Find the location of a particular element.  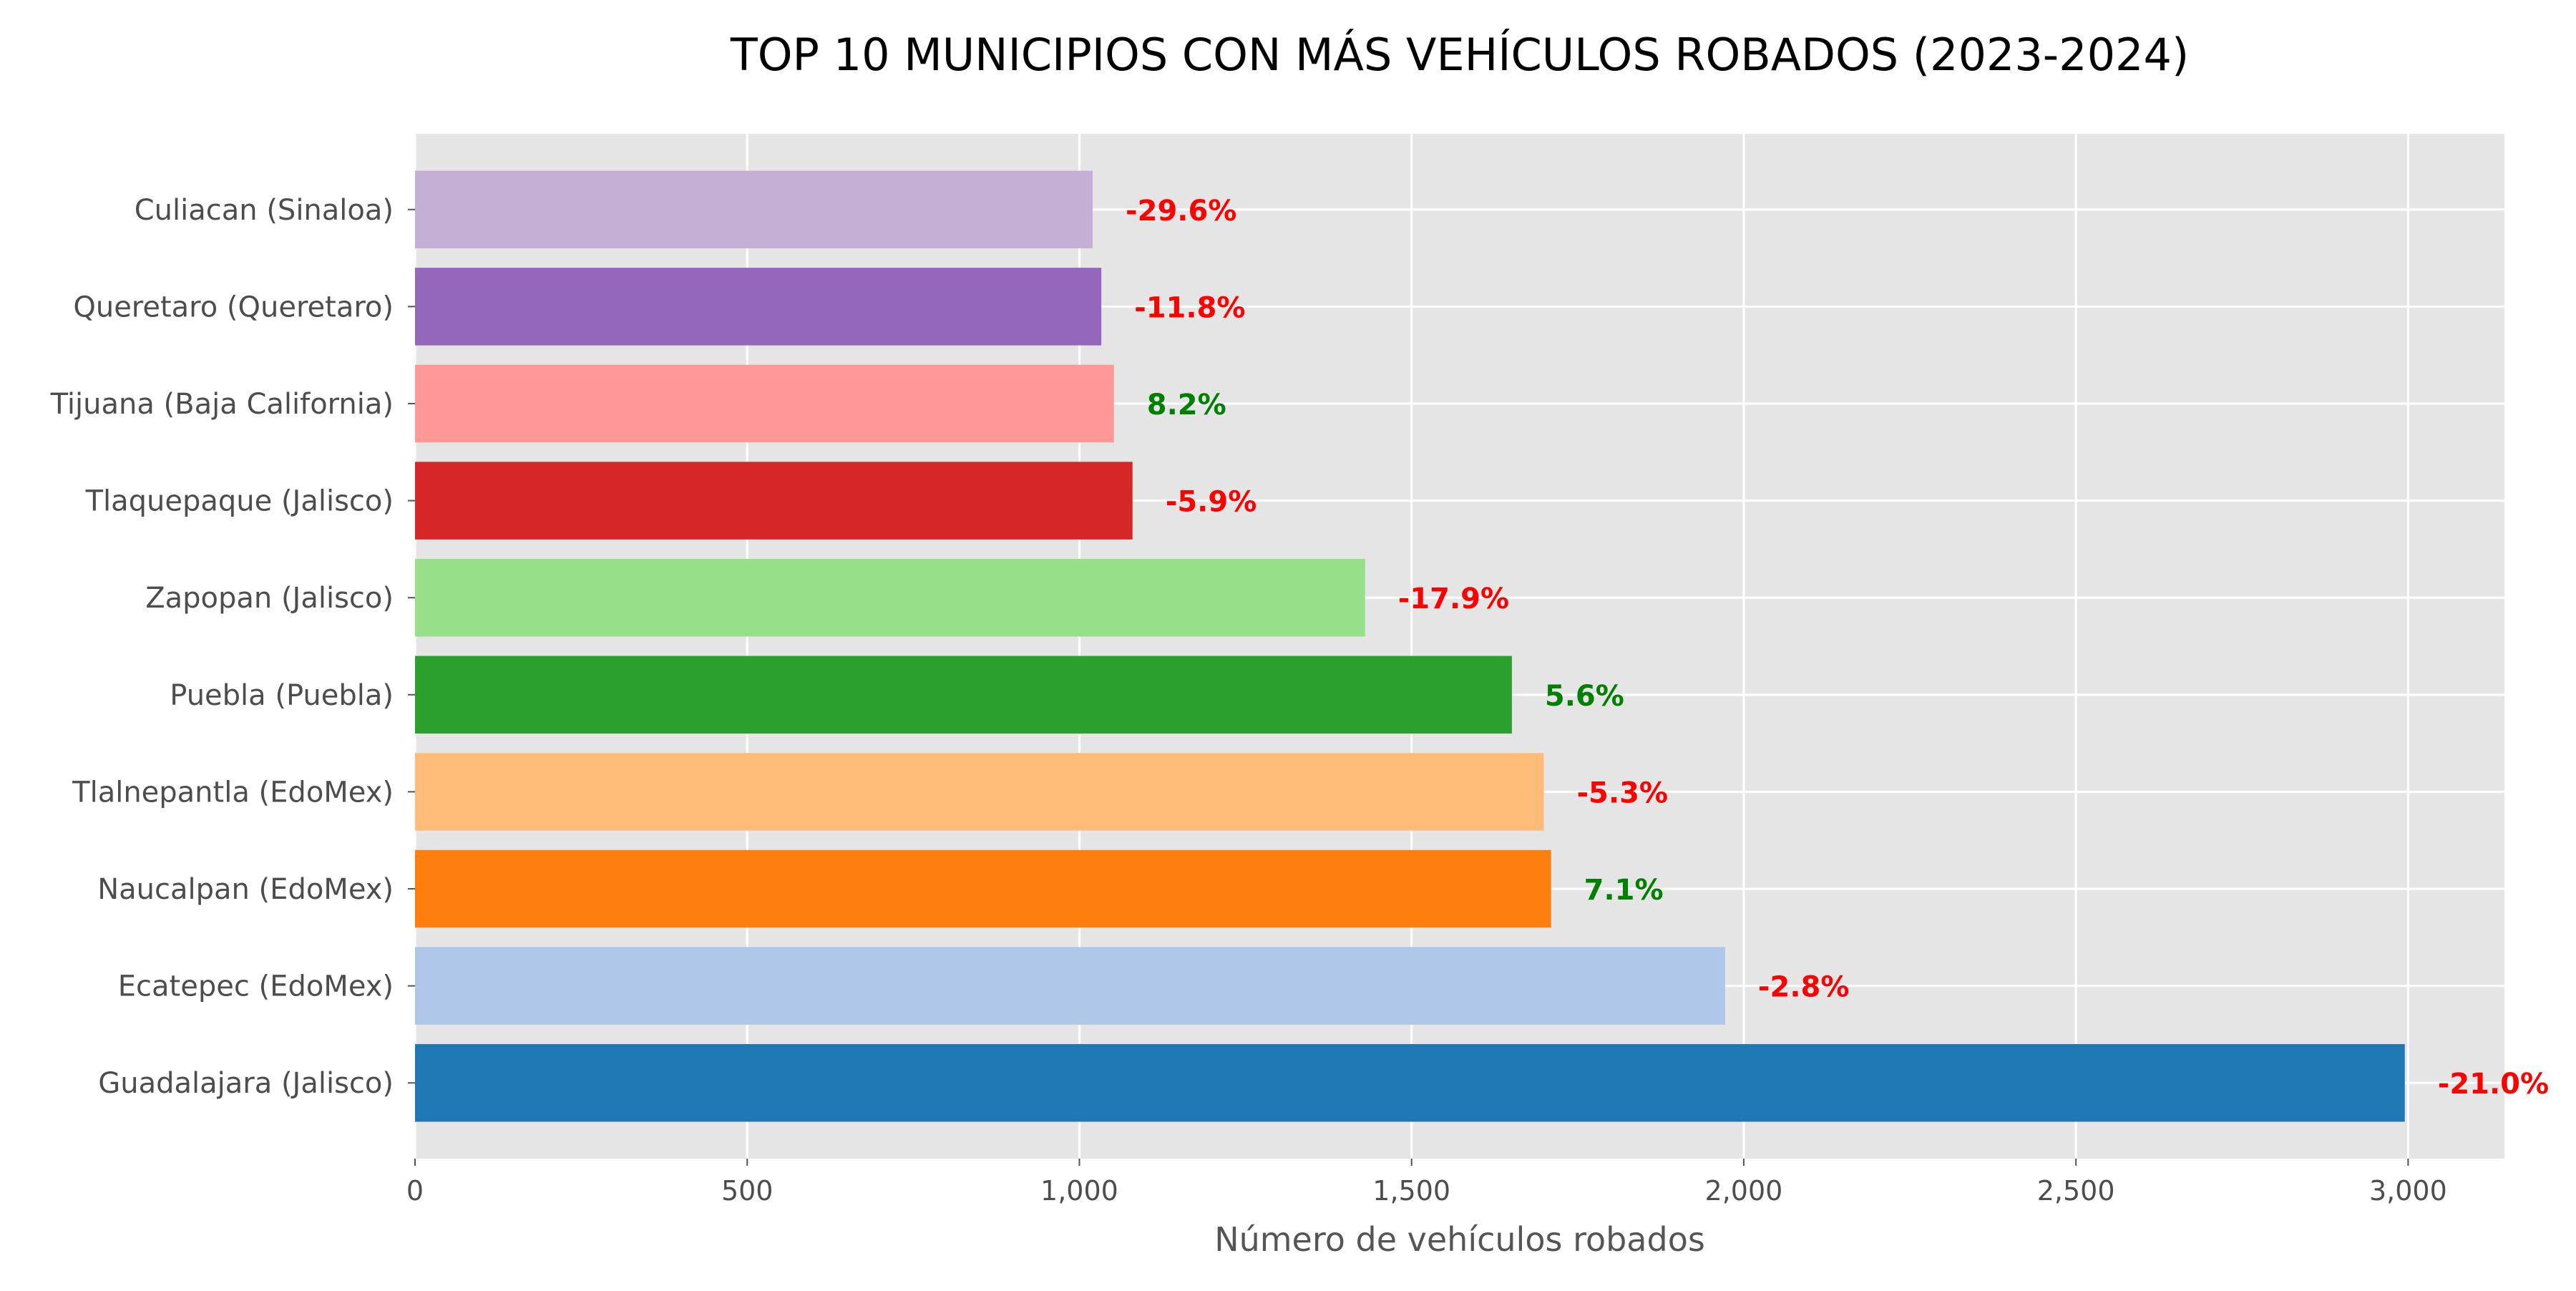

bar-ecatepec-edomex is located at coordinates (1070, 986).